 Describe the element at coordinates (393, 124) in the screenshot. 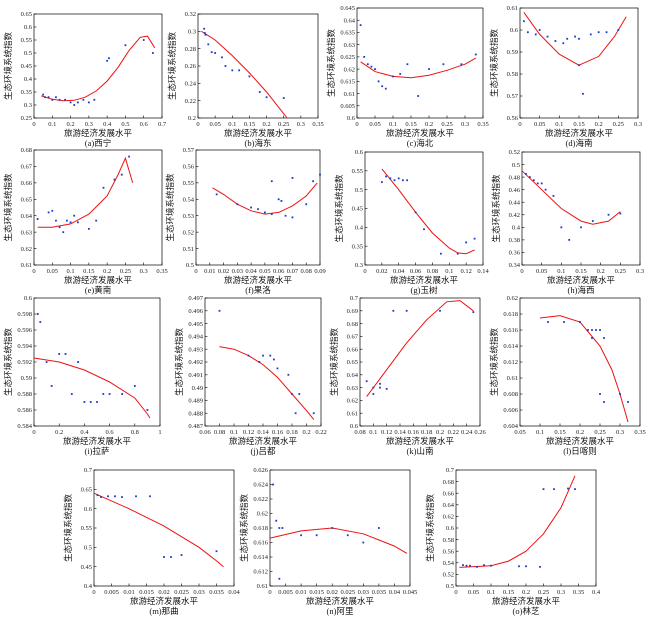

I see `x-tick-label: 0.1` at that location.